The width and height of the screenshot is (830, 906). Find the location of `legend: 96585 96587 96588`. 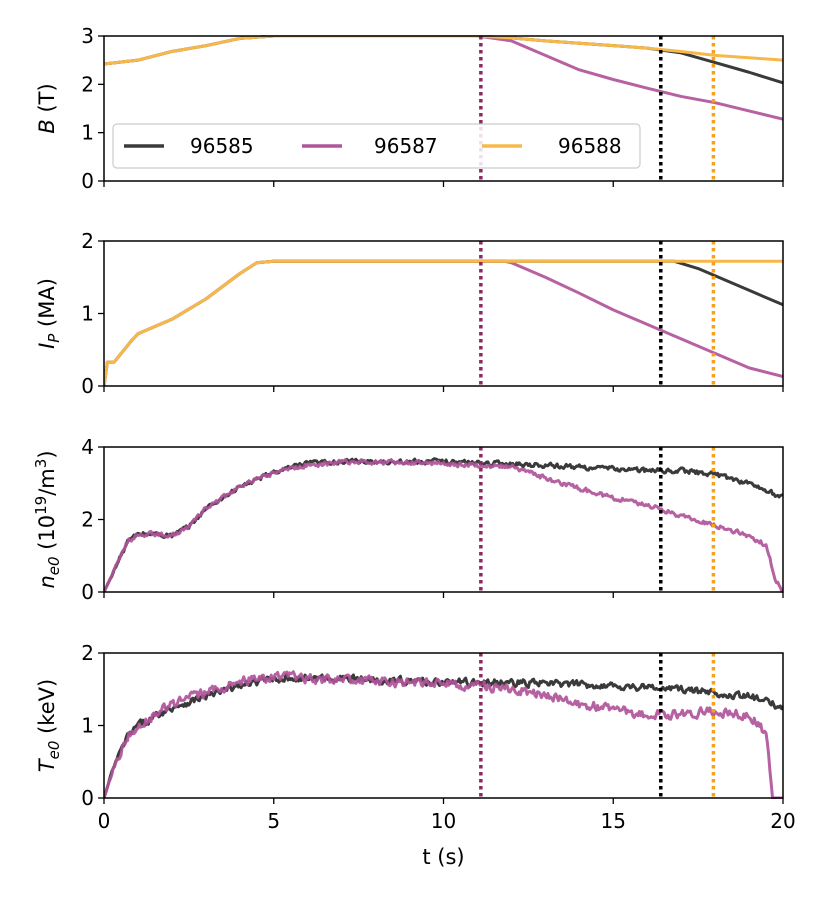

legend: 96585 96587 96588 is located at coordinates (376, 146).